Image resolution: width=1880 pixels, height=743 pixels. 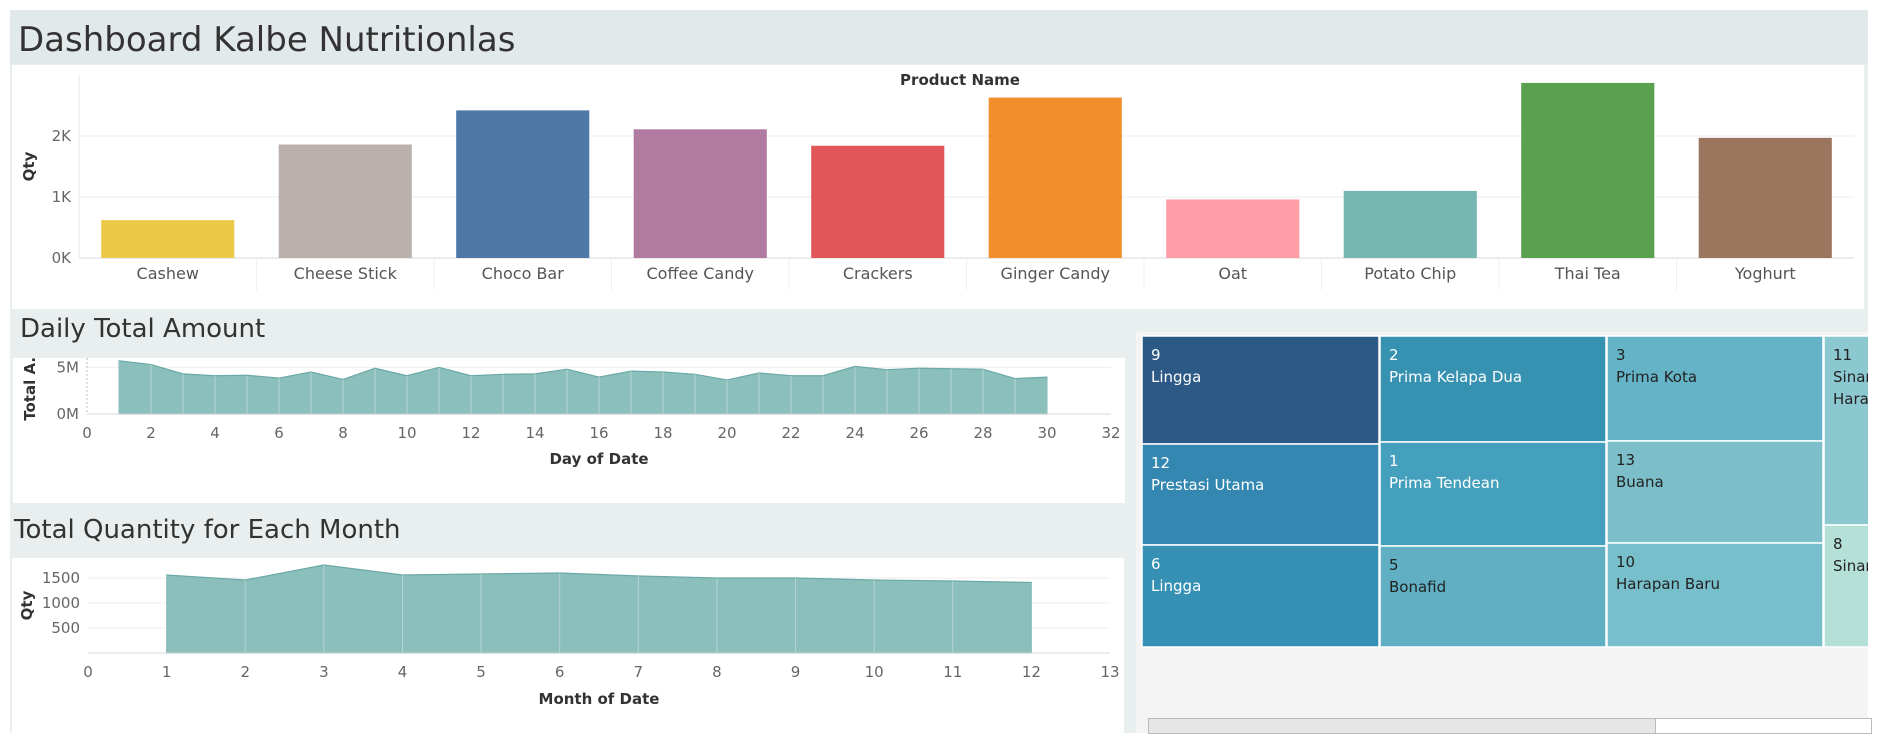 What do you see at coordinates (1031, 672) in the screenshot?
I see `monthly-x-tick-label: 12` at bounding box center [1031, 672].